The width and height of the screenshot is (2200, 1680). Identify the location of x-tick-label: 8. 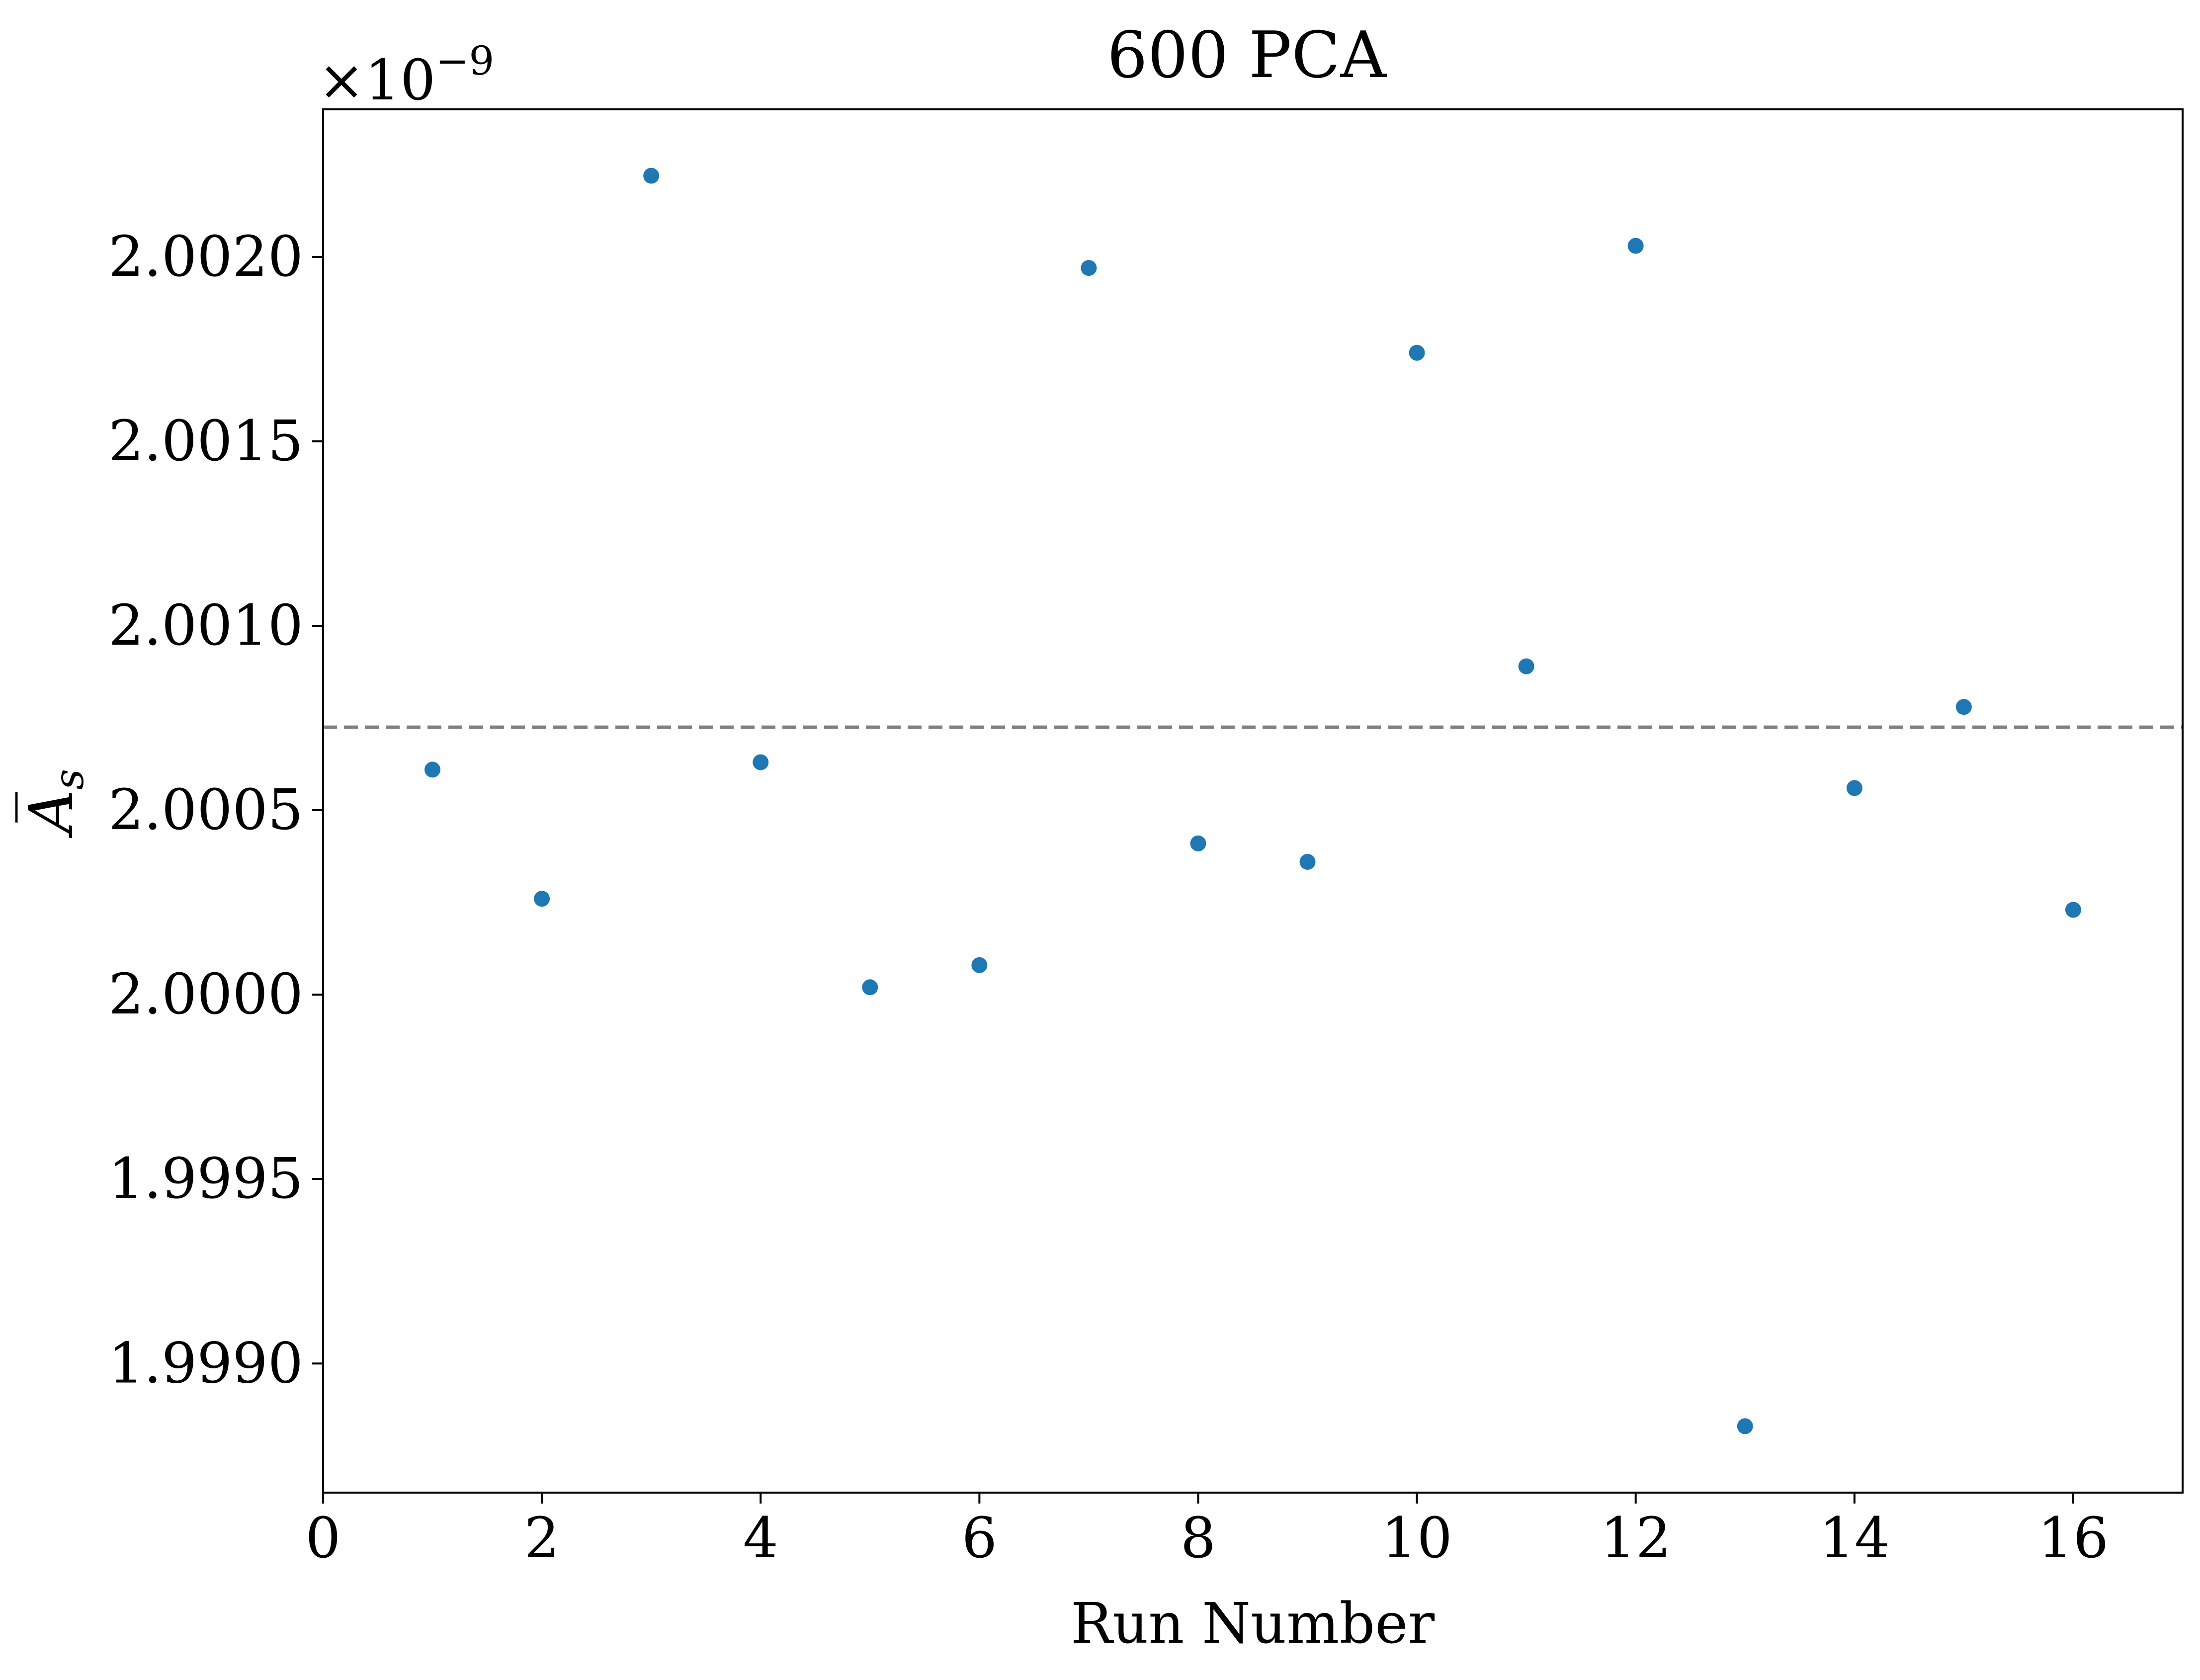
(1198, 1538).